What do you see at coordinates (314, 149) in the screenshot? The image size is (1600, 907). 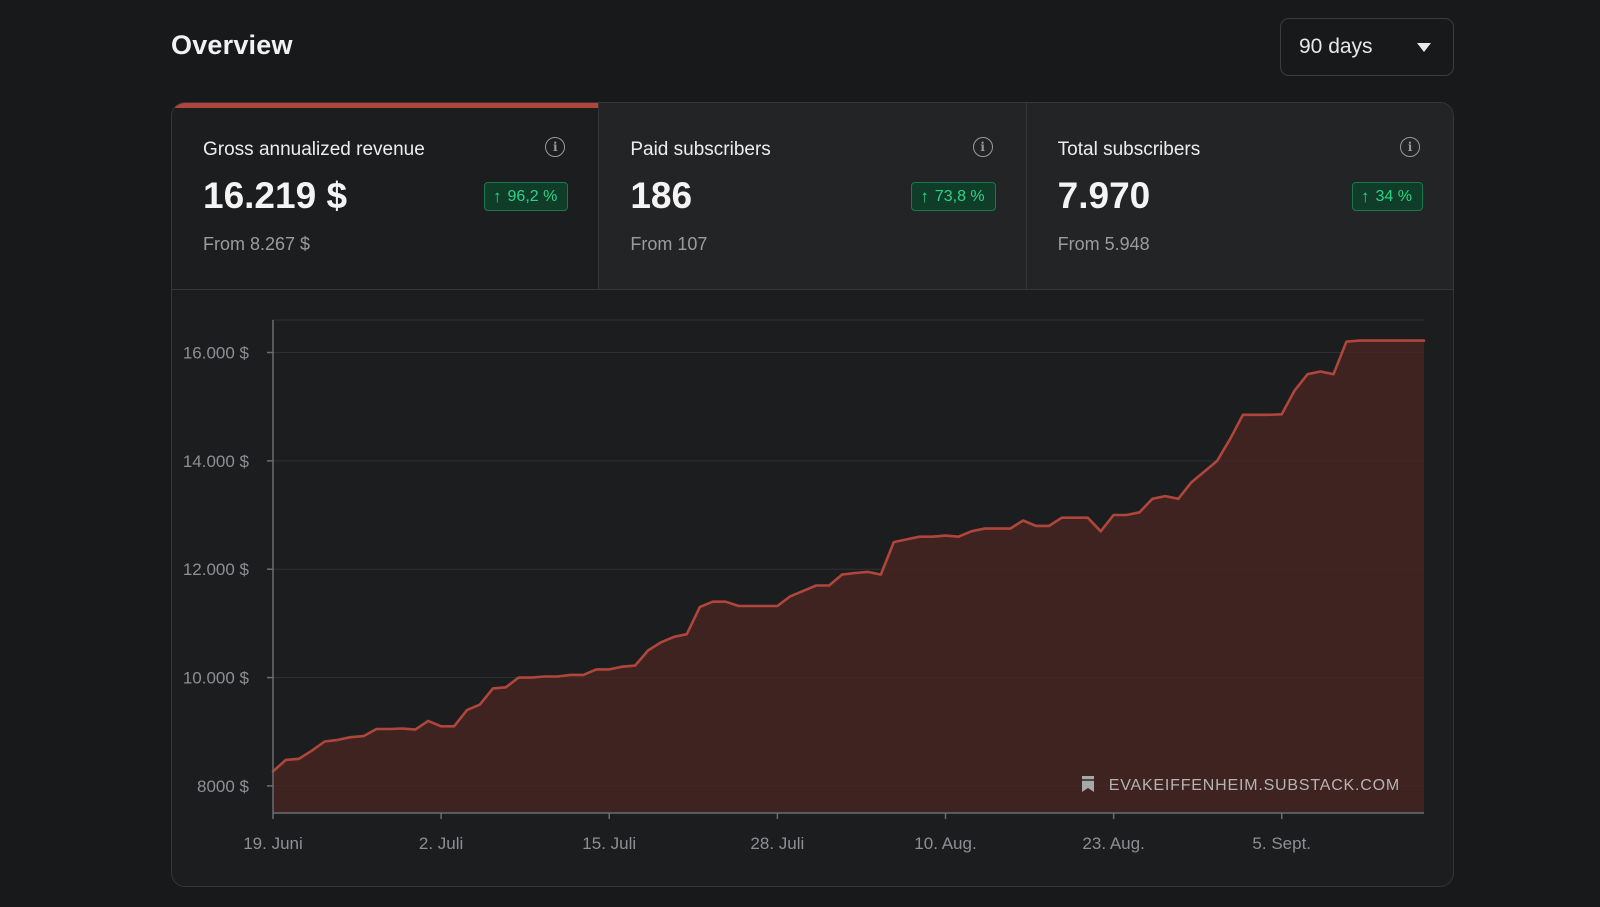 I see `metric-label: Gross annualized revenue` at bounding box center [314, 149].